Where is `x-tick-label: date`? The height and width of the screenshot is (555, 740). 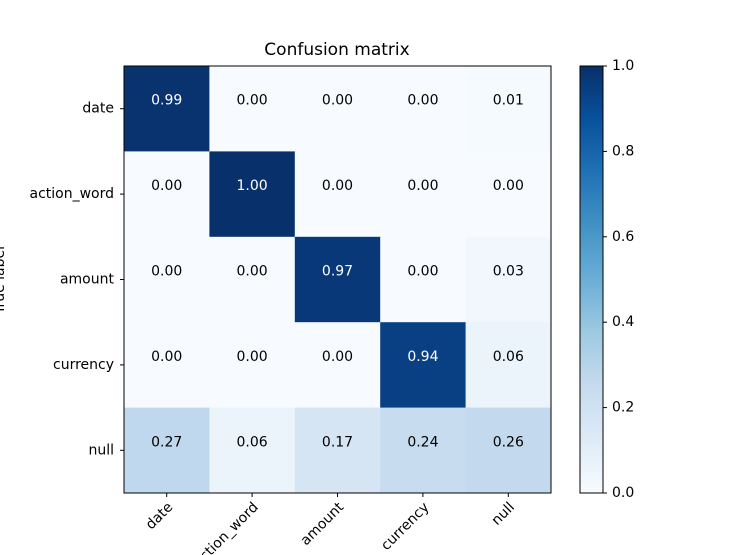
x-tick-label: date is located at coordinates (160, 516).